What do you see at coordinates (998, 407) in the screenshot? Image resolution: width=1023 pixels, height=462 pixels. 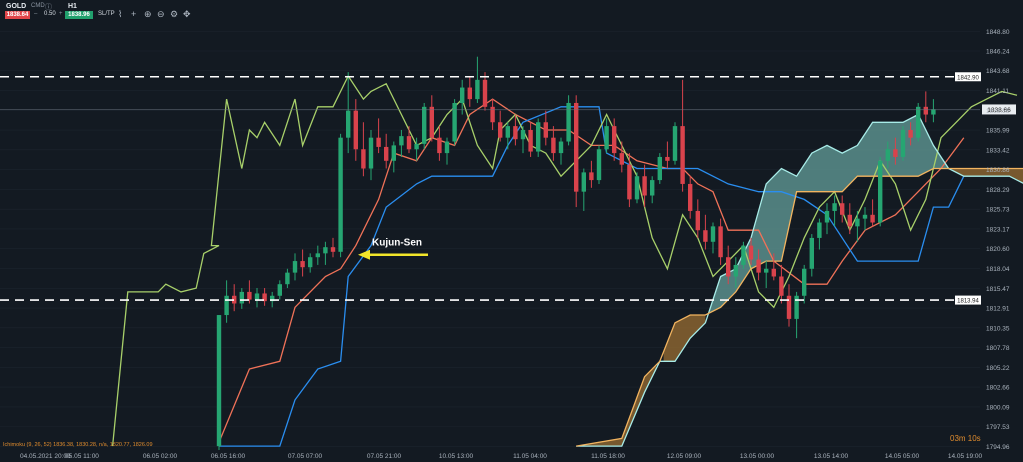 I see `y-tick-label: 1800.09` at bounding box center [998, 407].